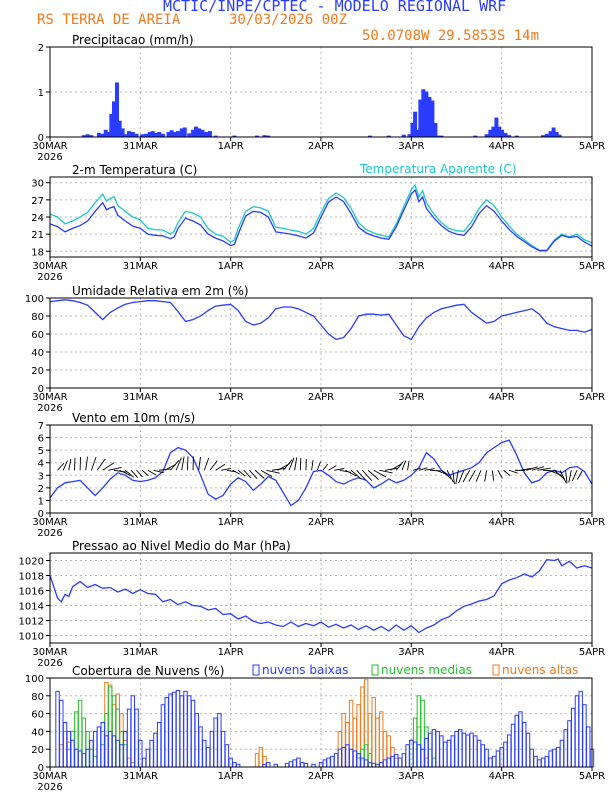 This screenshot has width=612, height=792. Describe the element at coordinates (41, 768) in the screenshot. I see `ytick-label: 0` at that location.